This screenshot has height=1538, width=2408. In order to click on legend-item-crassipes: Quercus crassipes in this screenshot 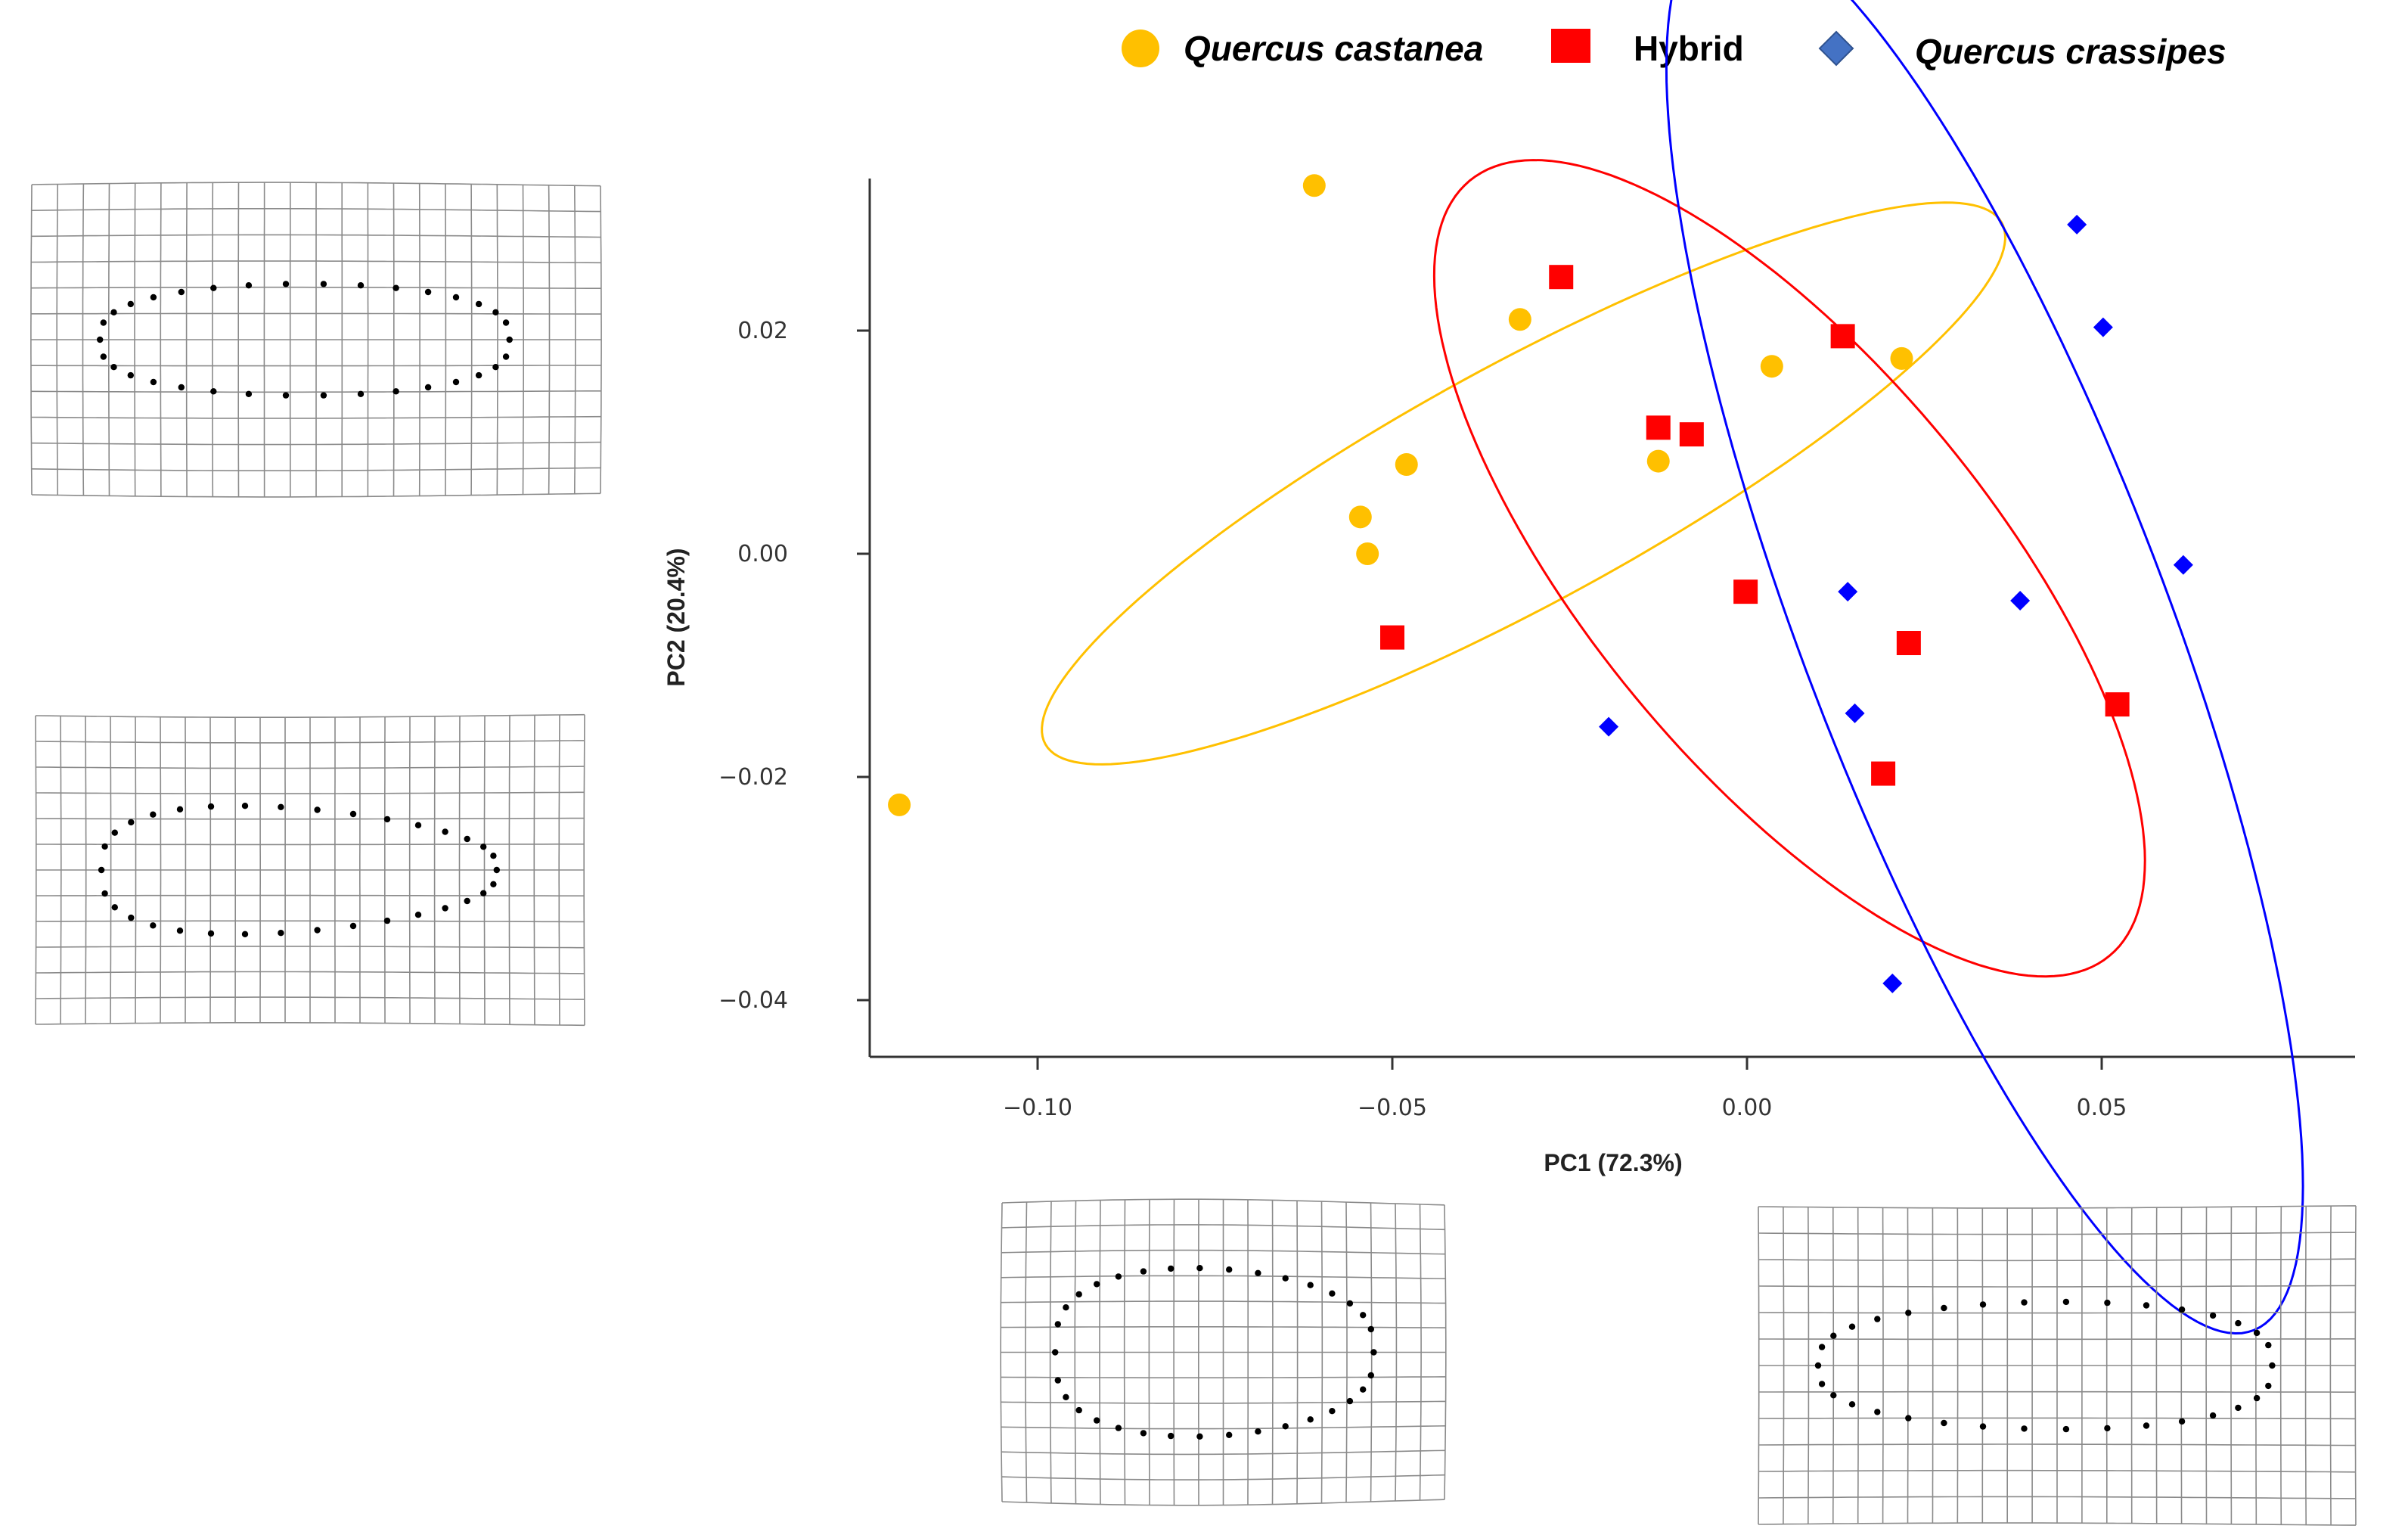, I will do `click(2022, 50)`.